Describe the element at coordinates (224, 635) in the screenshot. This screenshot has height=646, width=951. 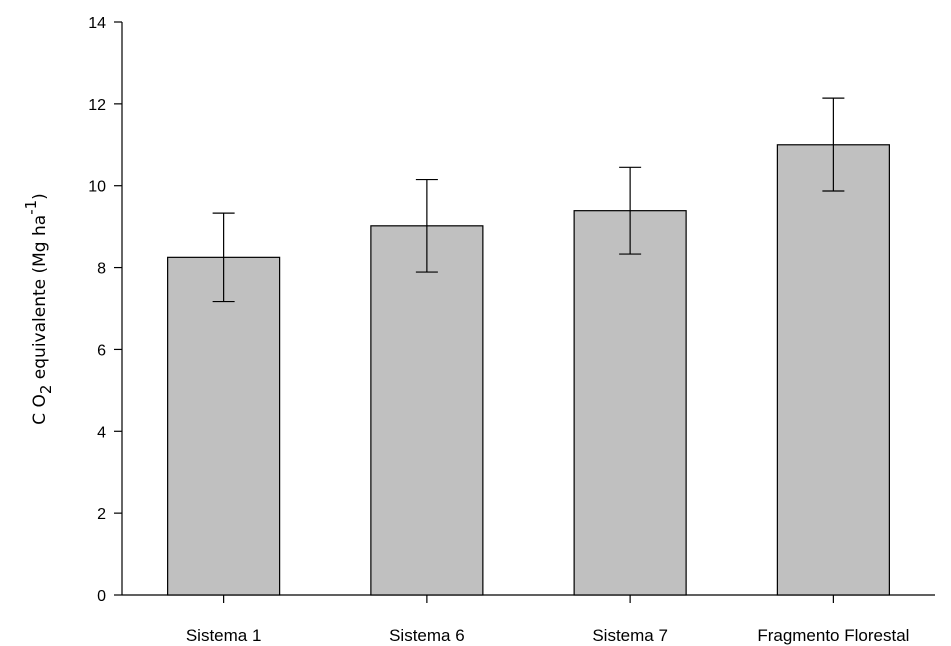
I see `x-tick-label: Sistema 1` at that location.